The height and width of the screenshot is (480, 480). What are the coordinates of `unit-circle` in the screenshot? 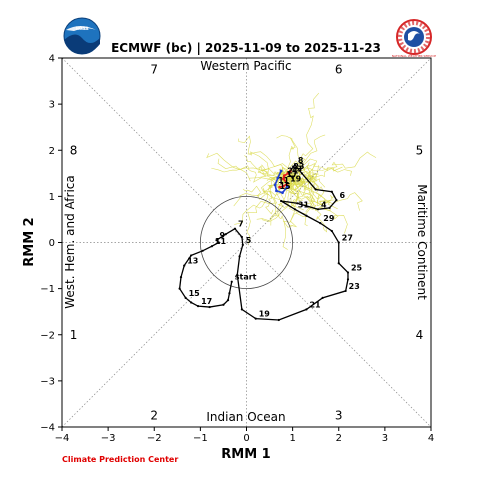 It's located at (246, 242).